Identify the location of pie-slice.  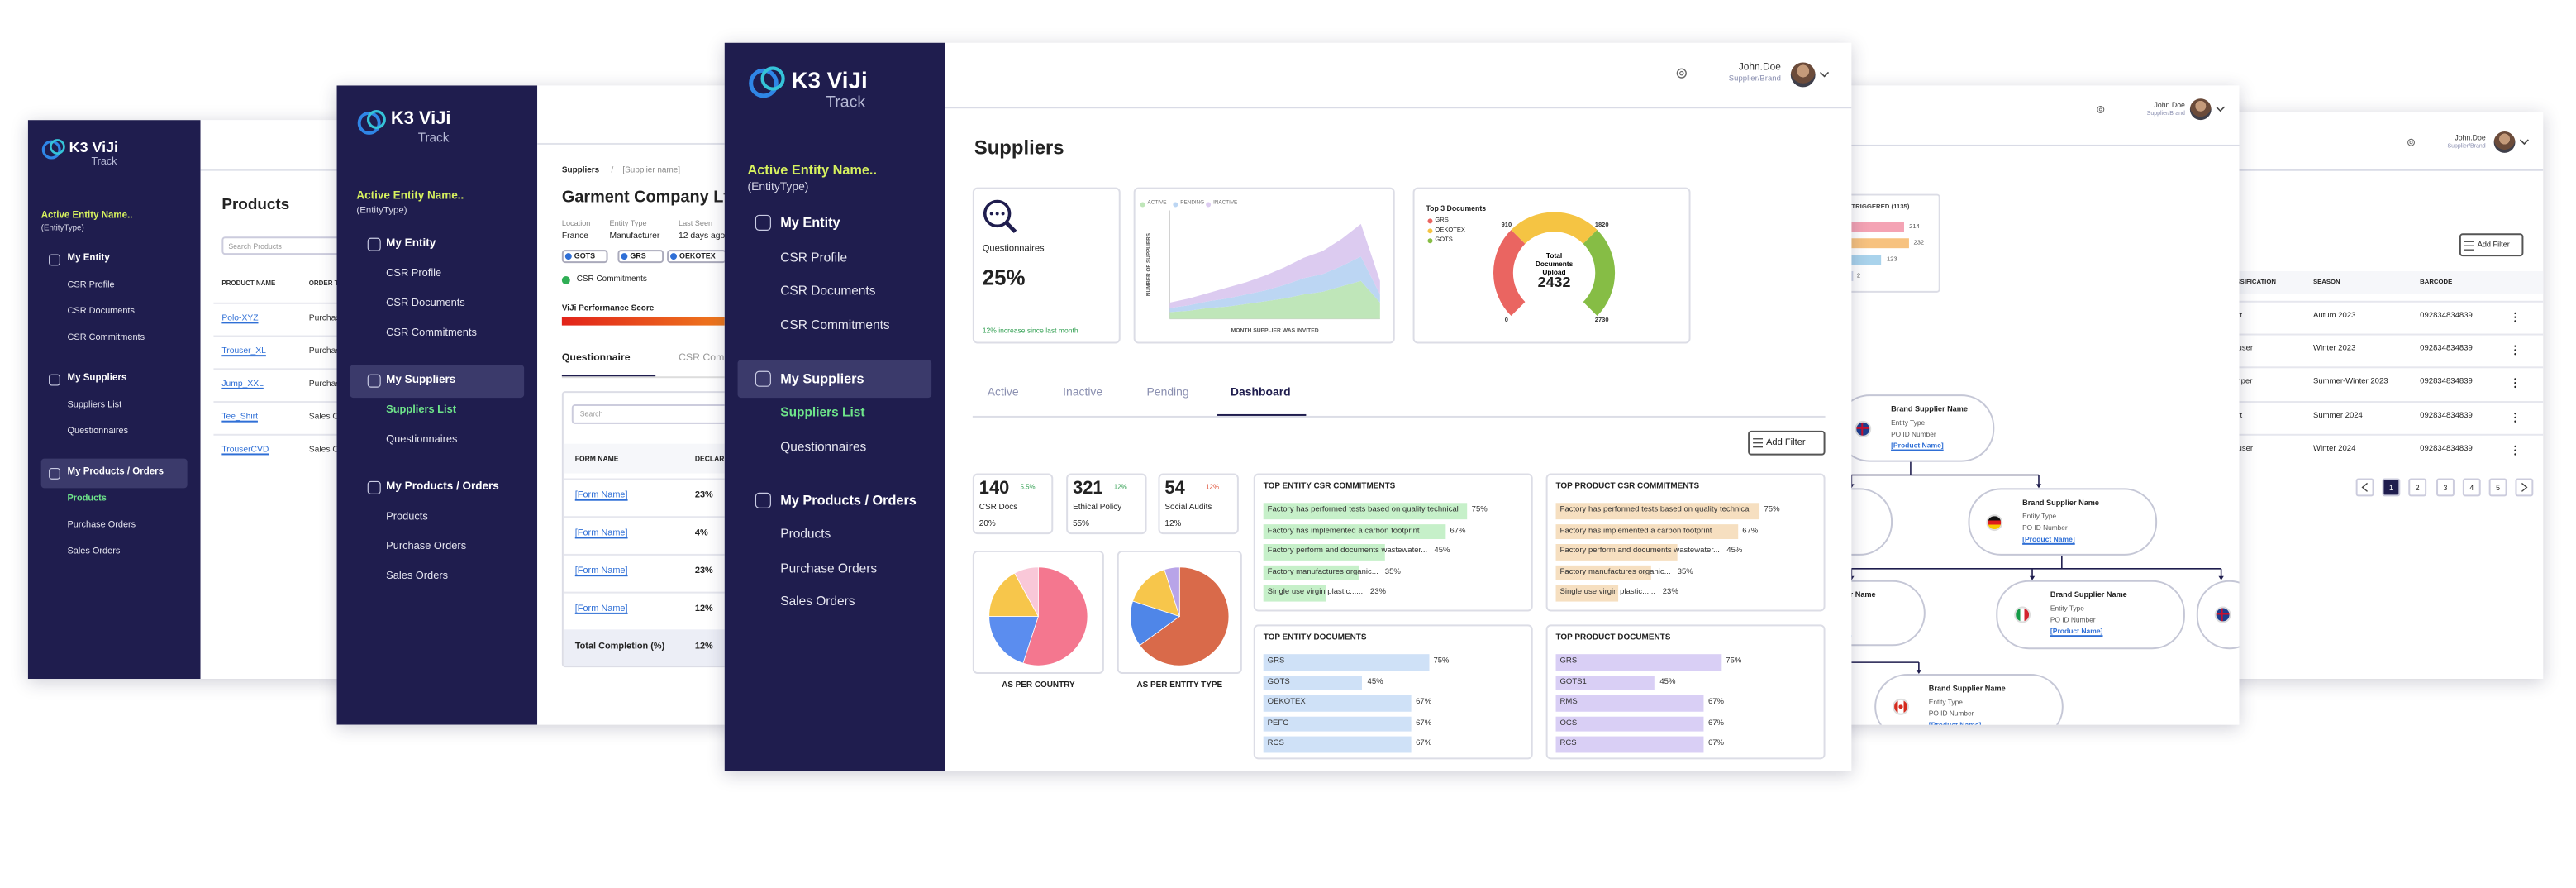
(1014, 594).